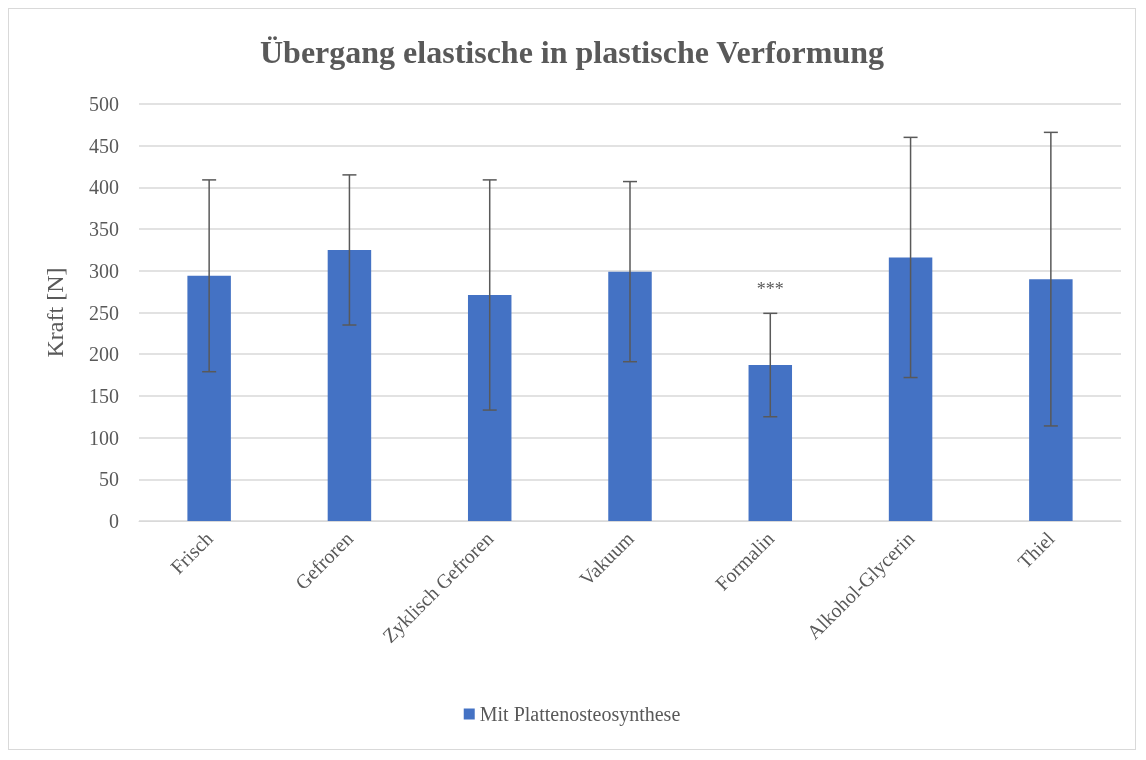 The height and width of the screenshot is (760, 1146). What do you see at coordinates (104, 395) in the screenshot?
I see `y-tick-label: 150` at bounding box center [104, 395].